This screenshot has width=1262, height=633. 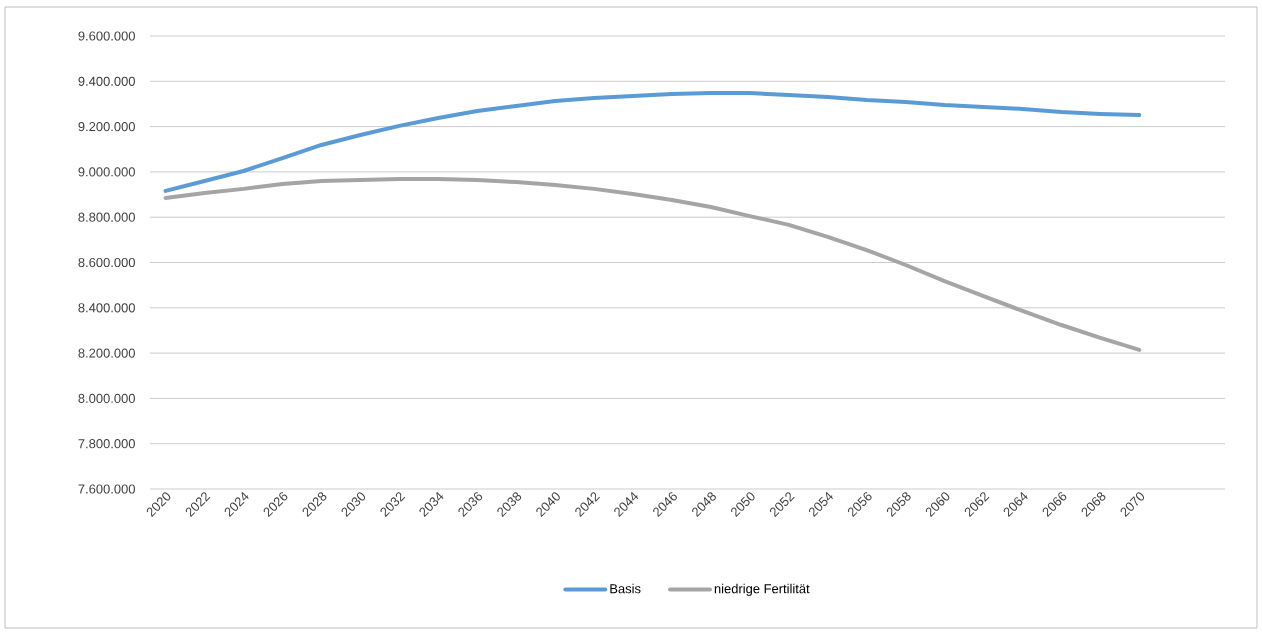 I want to click on y-tick-label: 7.800.000, so click(x=106, y=444).